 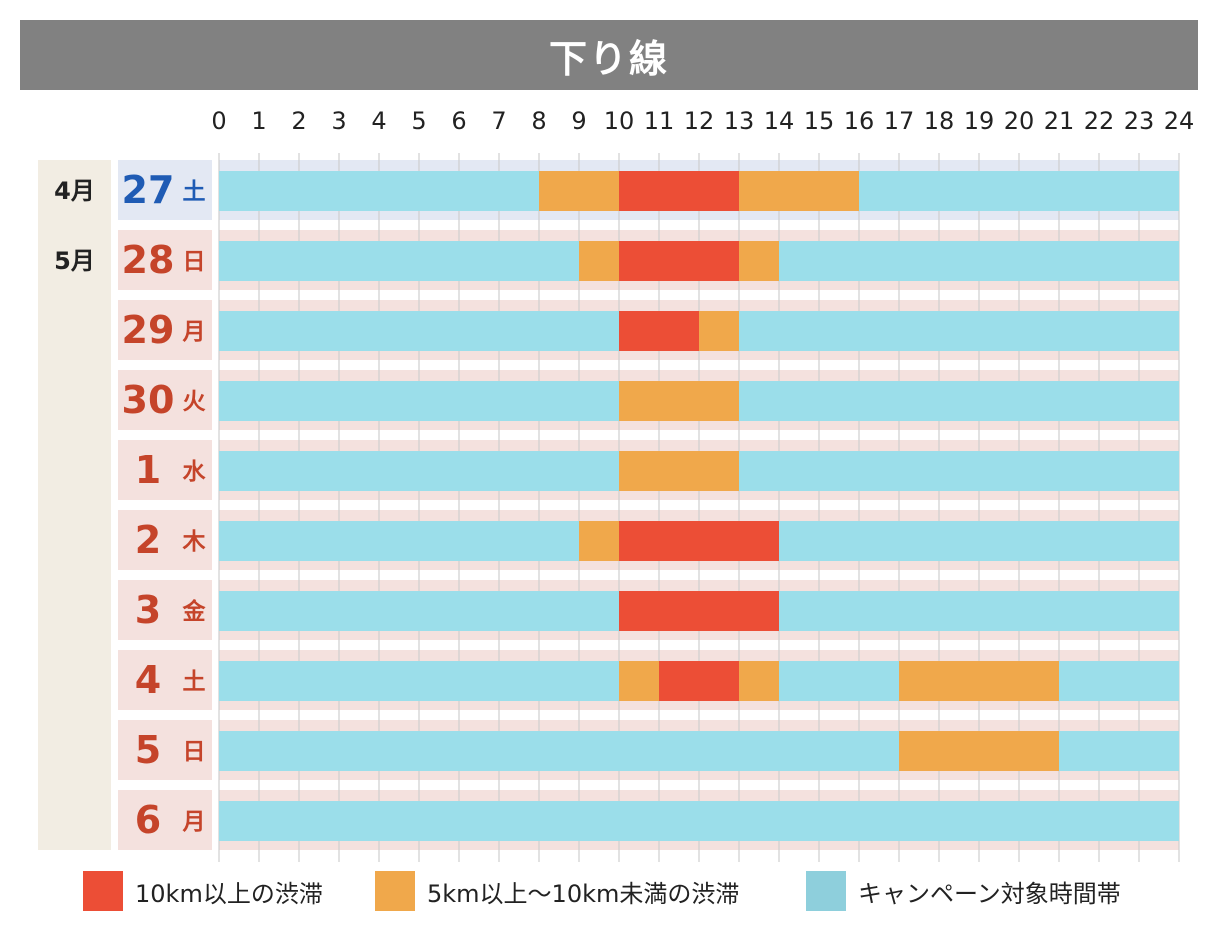 I want to click on day-number: 4, so click(x=148, y=680).